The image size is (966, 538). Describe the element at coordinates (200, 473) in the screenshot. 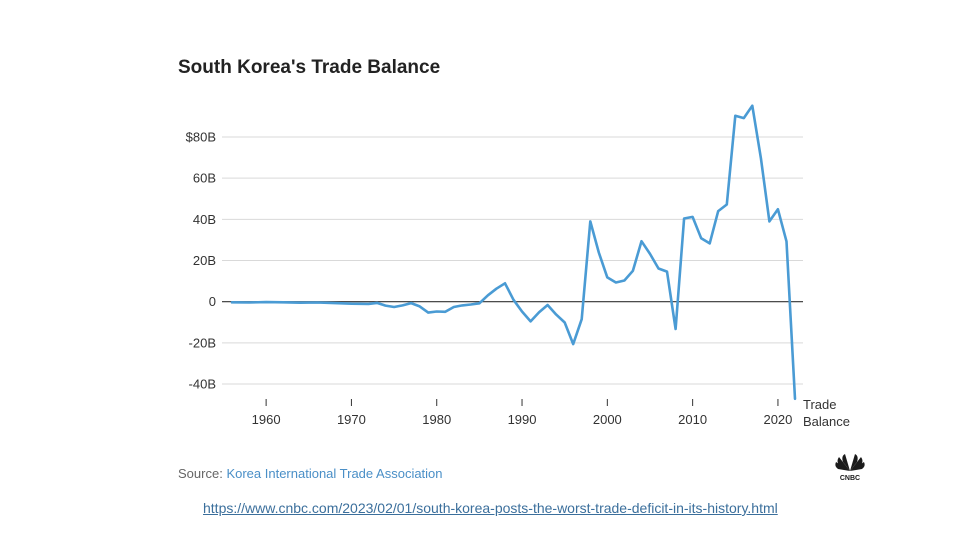

I see `source-prefix: Source:` at that location.